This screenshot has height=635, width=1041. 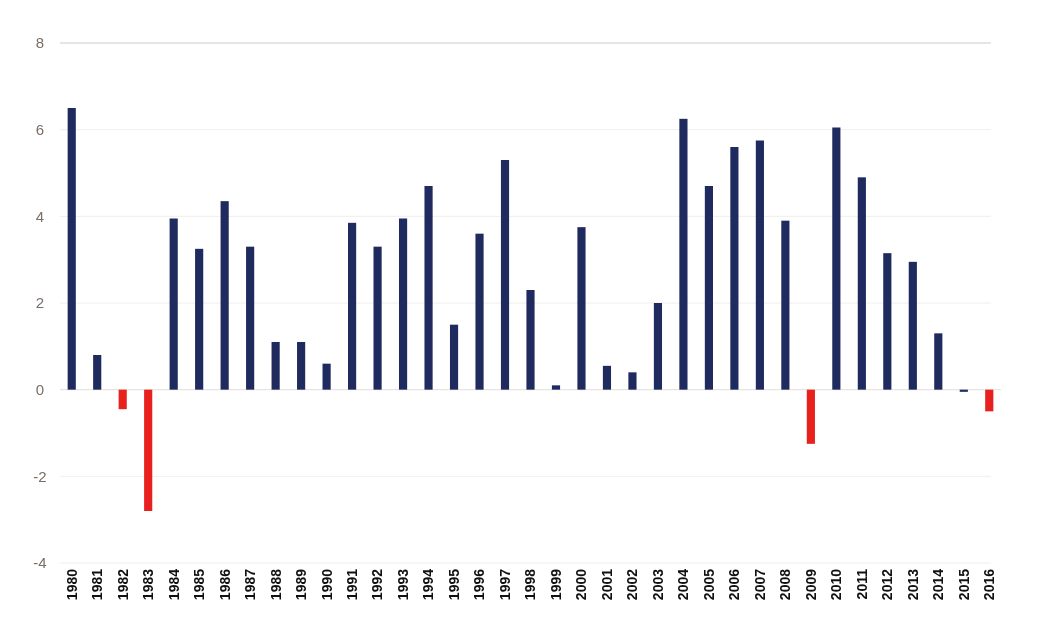 I want to click on x-tick-label: 2007, so click(x=759, y=584).